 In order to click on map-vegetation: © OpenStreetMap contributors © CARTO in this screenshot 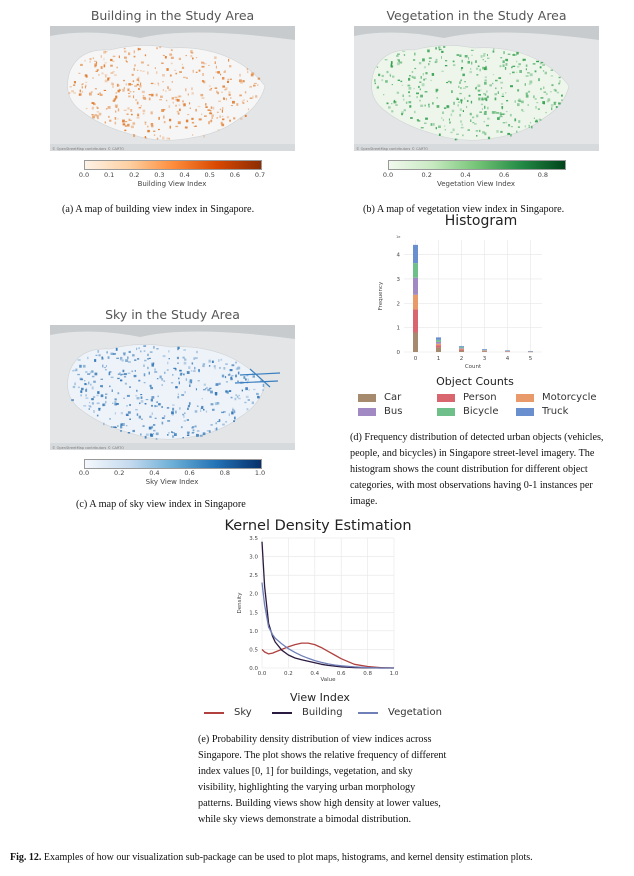, I will do `click(476, 88)`.